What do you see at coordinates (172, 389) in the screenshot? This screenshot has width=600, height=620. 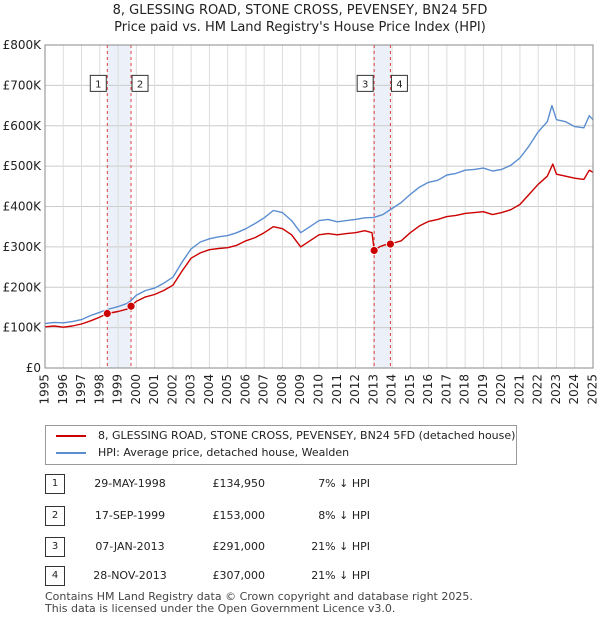 I see `x-tick-label: 2002` at bounding box center [172, 389].